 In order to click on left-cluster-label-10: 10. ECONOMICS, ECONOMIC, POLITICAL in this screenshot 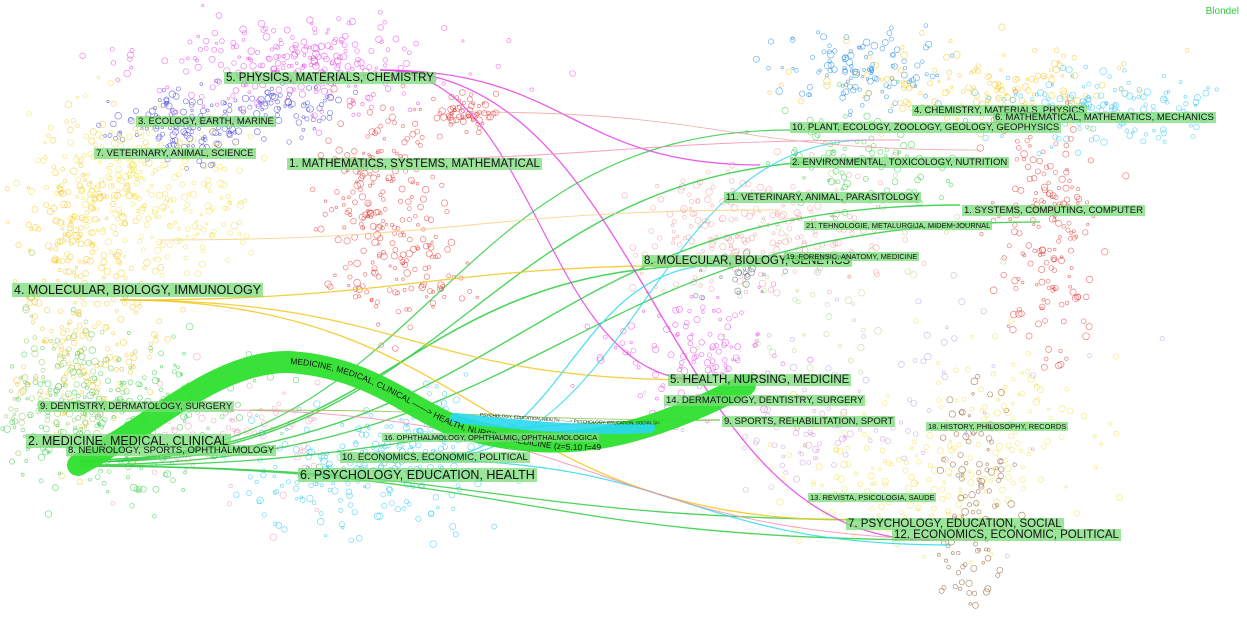, I will do `click(435, 457)`.